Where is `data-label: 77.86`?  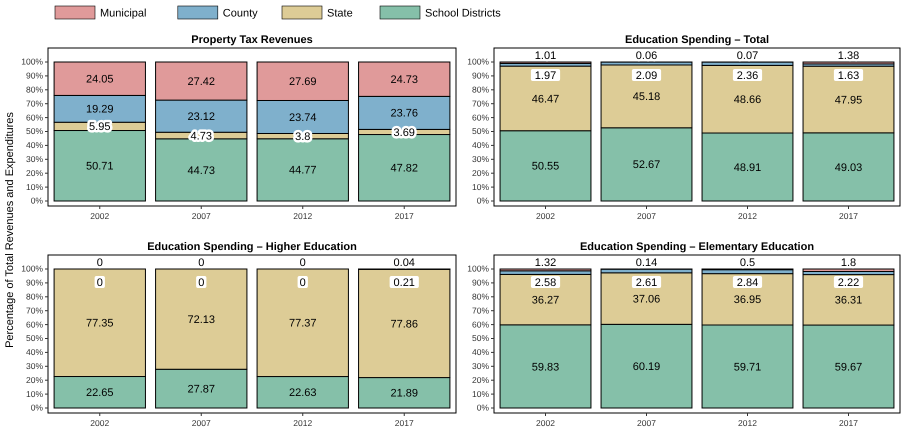 data-label: 77.86 is located at coordinates (404, 324).